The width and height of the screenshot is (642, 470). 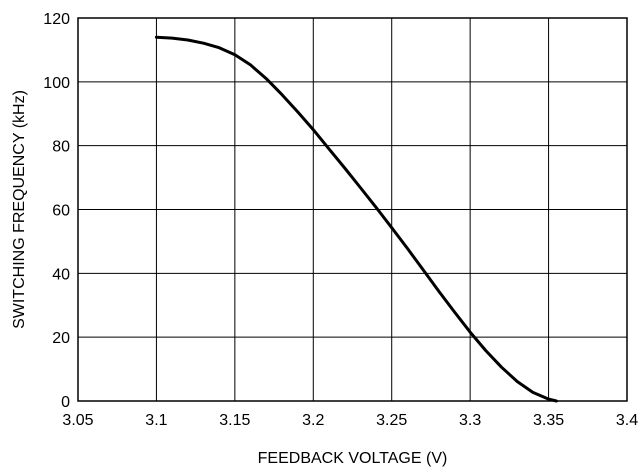 I want to click on y-tick-label: 40, so click(x=61, y=274).